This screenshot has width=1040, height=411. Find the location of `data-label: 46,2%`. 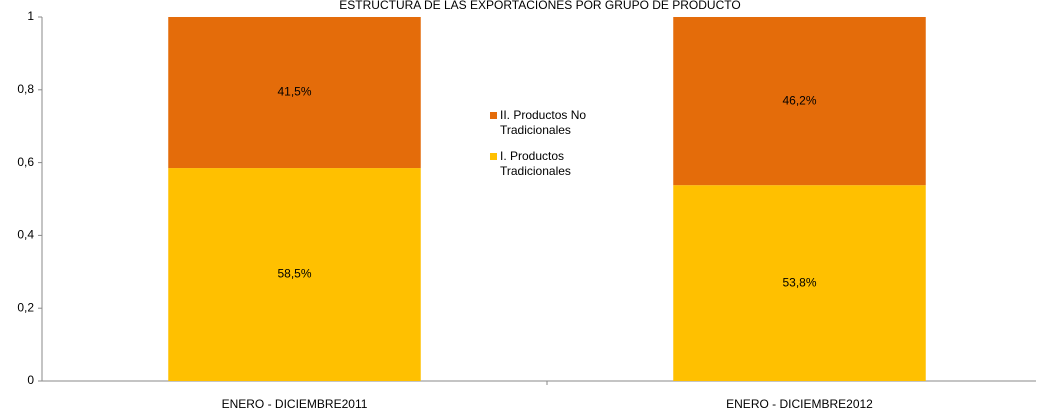

data-label: 46,2% is located at coordinates (799, 100).